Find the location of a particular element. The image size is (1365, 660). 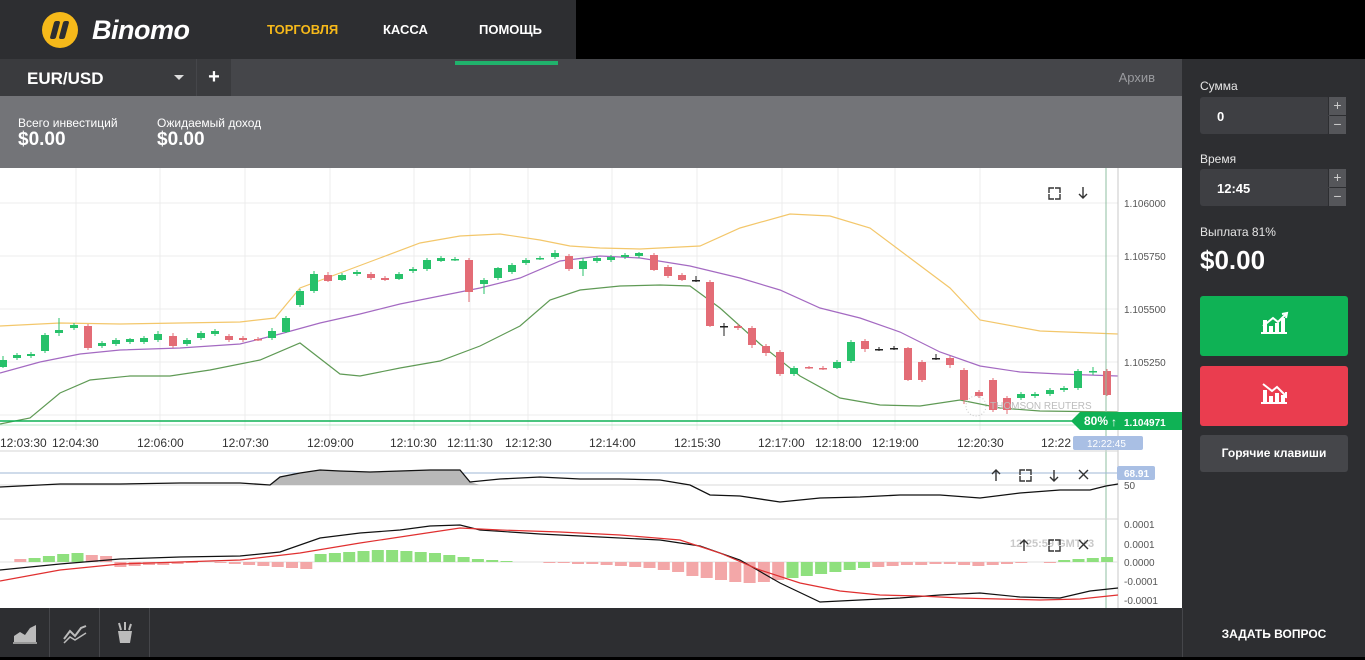

add-asset-button: + is located at coordinates (214, 77).